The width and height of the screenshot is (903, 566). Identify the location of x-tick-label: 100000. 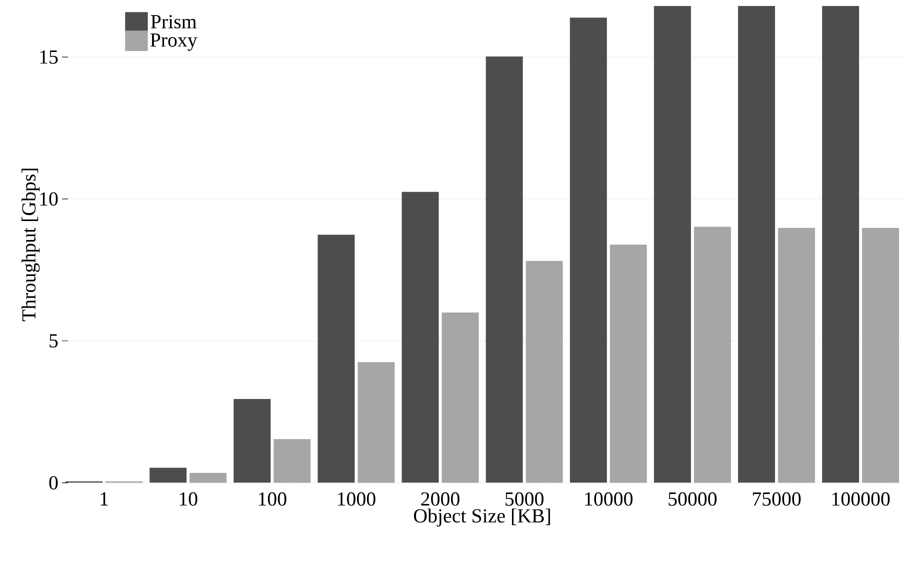
(861, 499).